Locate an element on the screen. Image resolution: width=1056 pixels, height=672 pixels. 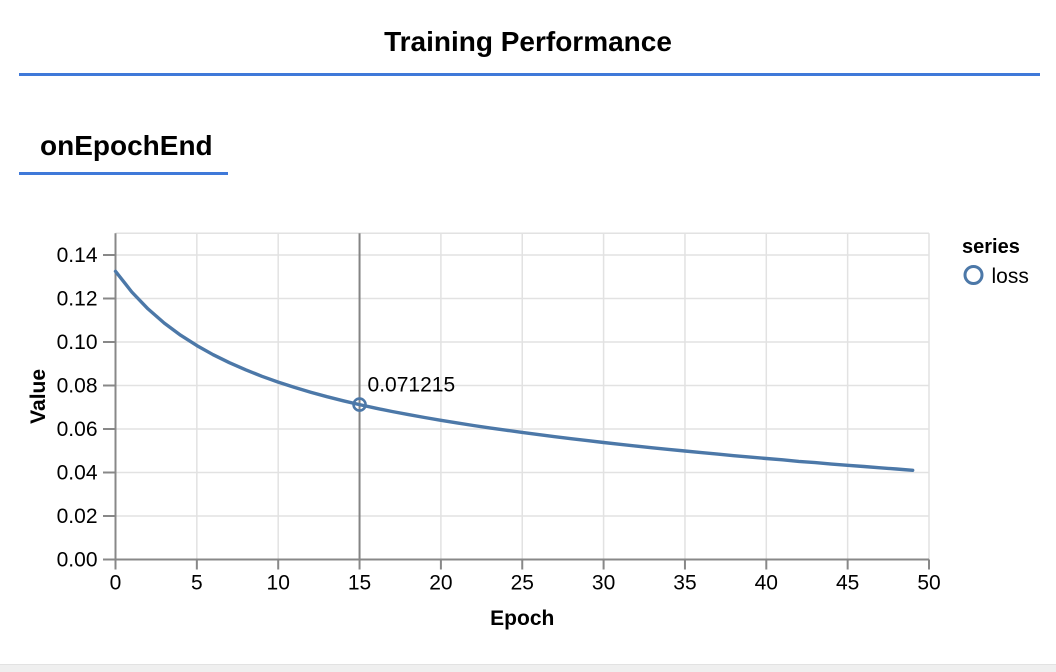
y-tick-label: 0.02 is located at coordinates (77, 516).